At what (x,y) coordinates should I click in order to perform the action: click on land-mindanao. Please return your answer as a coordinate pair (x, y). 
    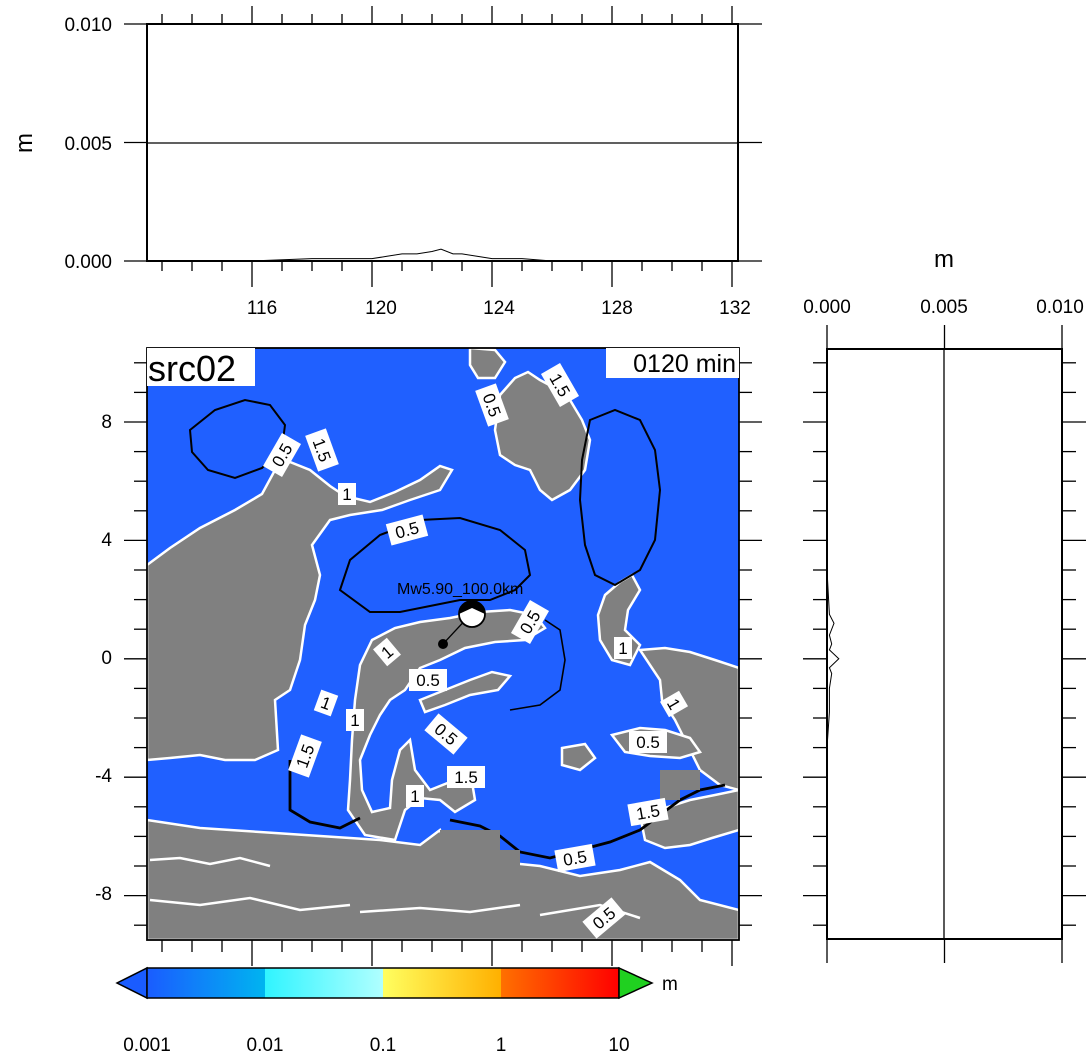
    Looking at the image, I should click on (542, 436).